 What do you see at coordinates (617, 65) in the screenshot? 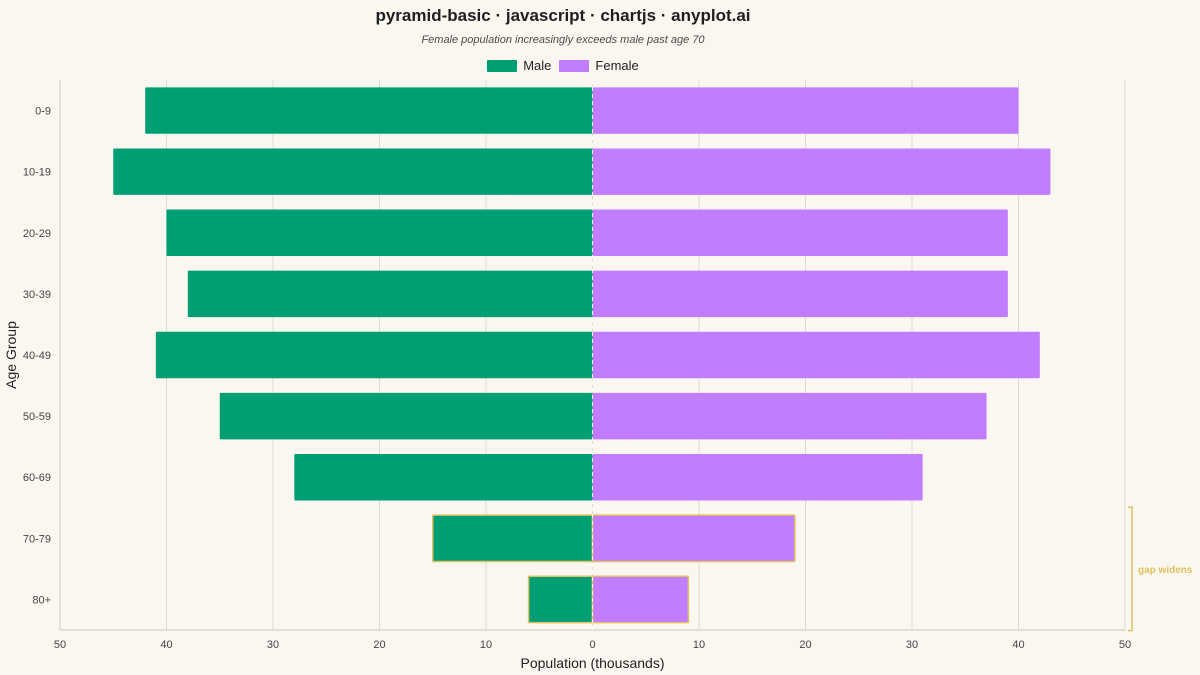
I see `legend-label-female: Female` at bounding box center [617, 65].